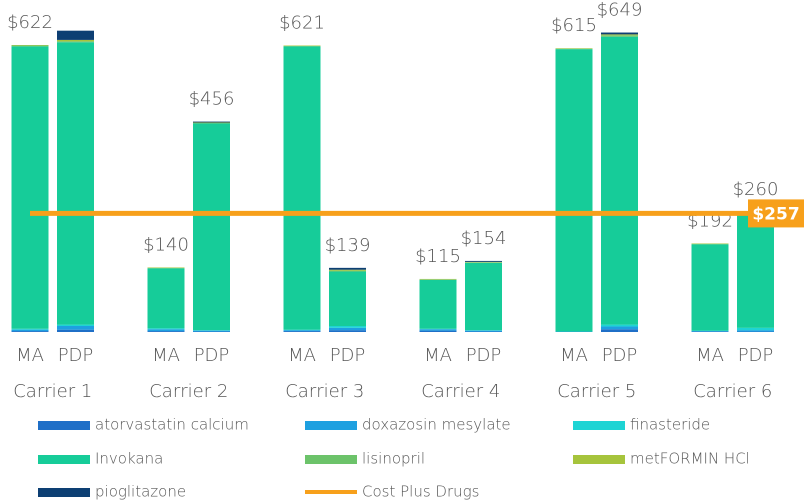 This screenshot has width=805, height=501. What do you see at coordinates (574, 25) in the screenshot?
I see `total-label: $615` at bounding box center [574, 25].